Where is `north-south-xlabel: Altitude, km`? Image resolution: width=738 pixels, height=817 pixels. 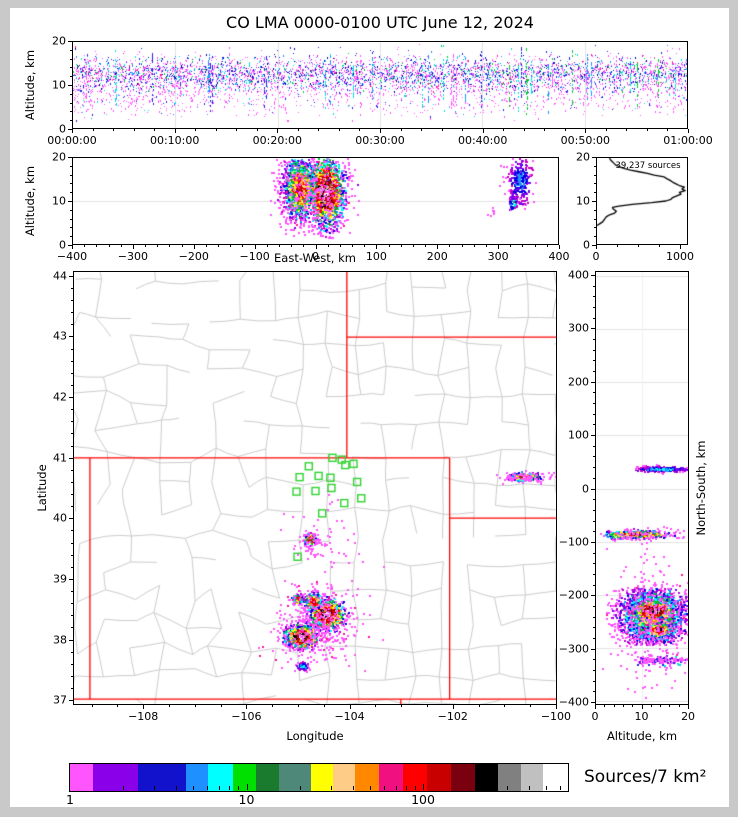 north-south-xlabel: Altitude, km is located at coordinates (642, 736).